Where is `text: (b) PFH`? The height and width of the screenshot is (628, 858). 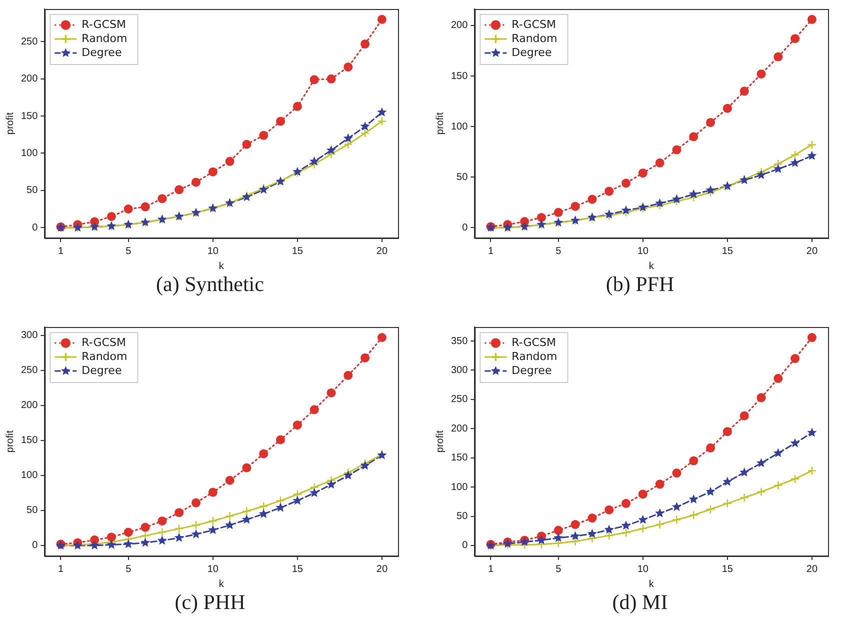
text: (b) PFH is located at coordinates (640, 284).